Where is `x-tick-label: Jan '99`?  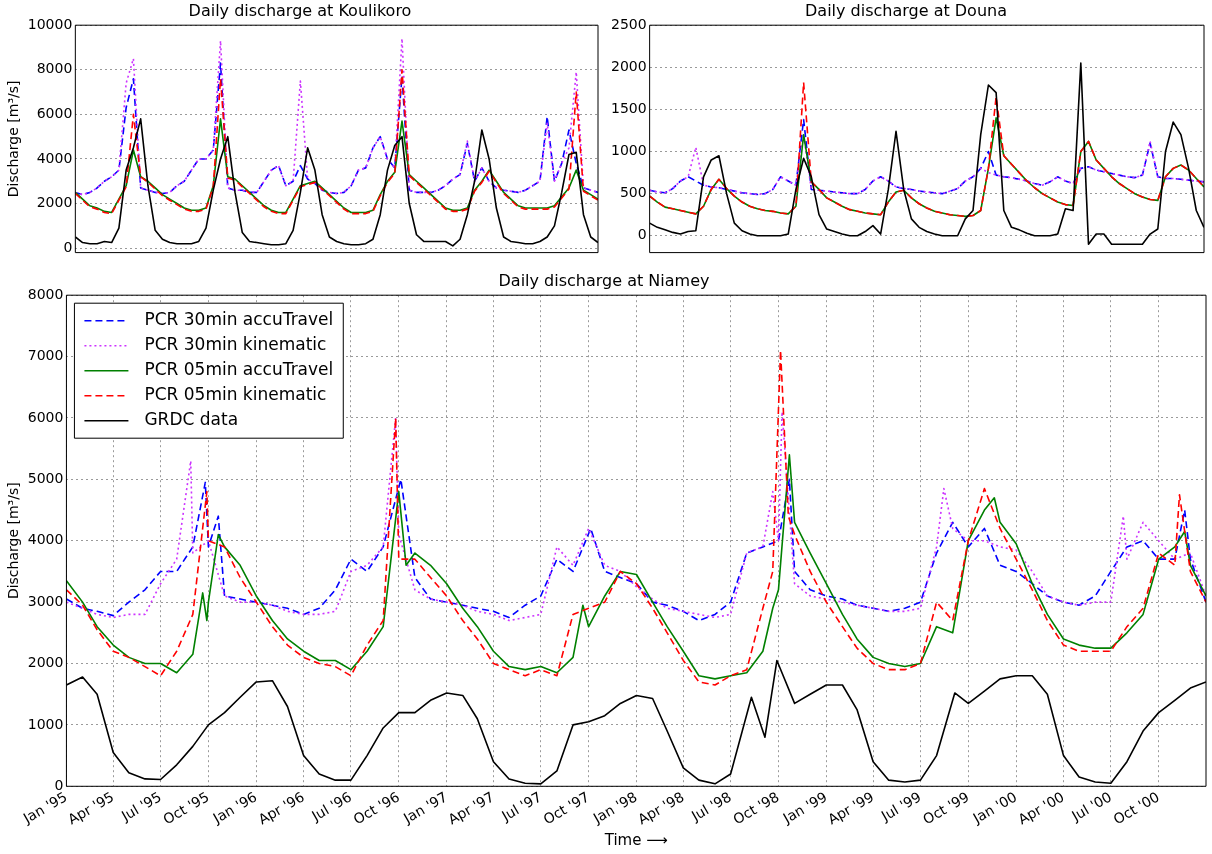 x-tick-label: Jan '99 is located at coordinates (804, 807).